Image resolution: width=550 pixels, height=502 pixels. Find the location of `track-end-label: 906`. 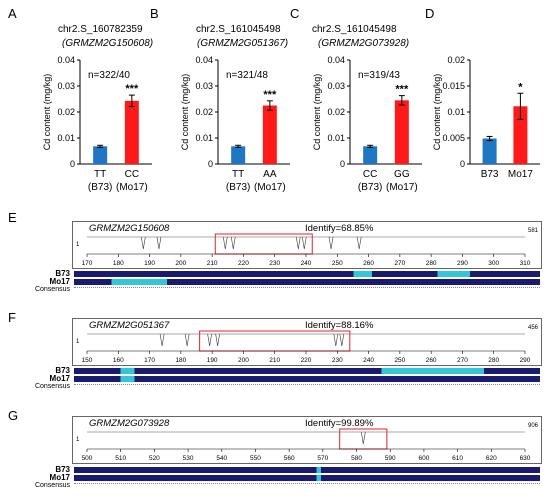

track-end-label: 906 is located at coordinates (533, 426).